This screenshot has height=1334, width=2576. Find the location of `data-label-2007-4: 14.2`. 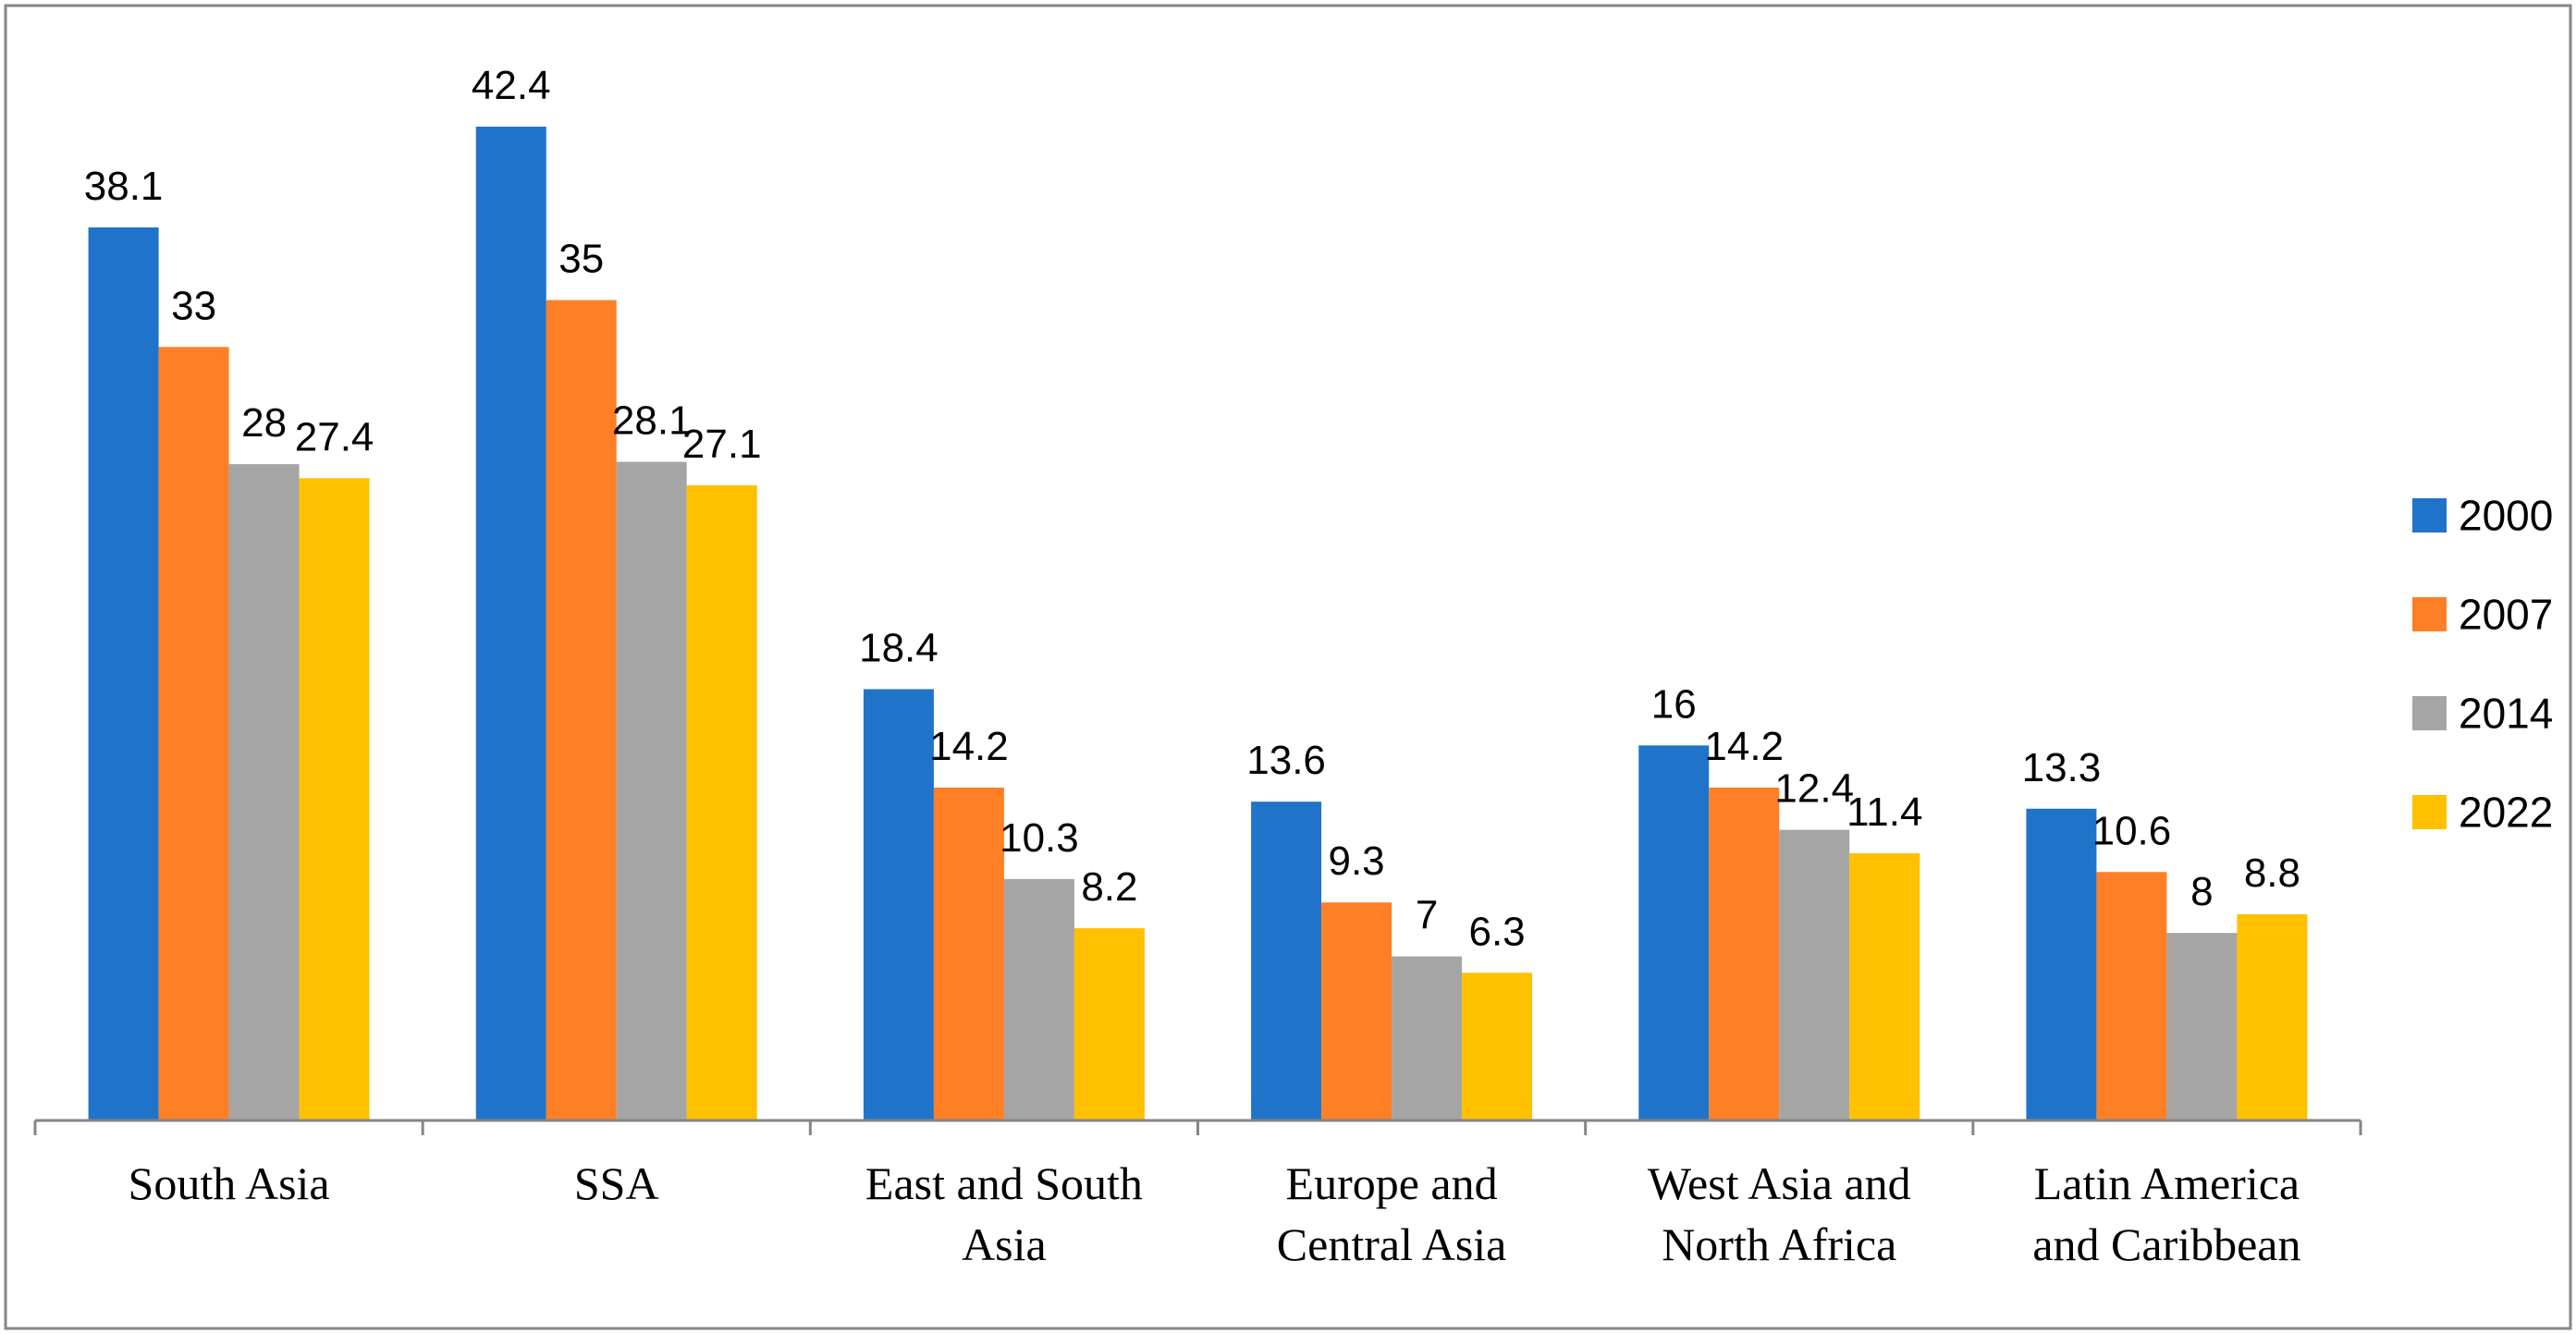

data-label-2007-4: 14.2 is located at coordinates (1744, 747).